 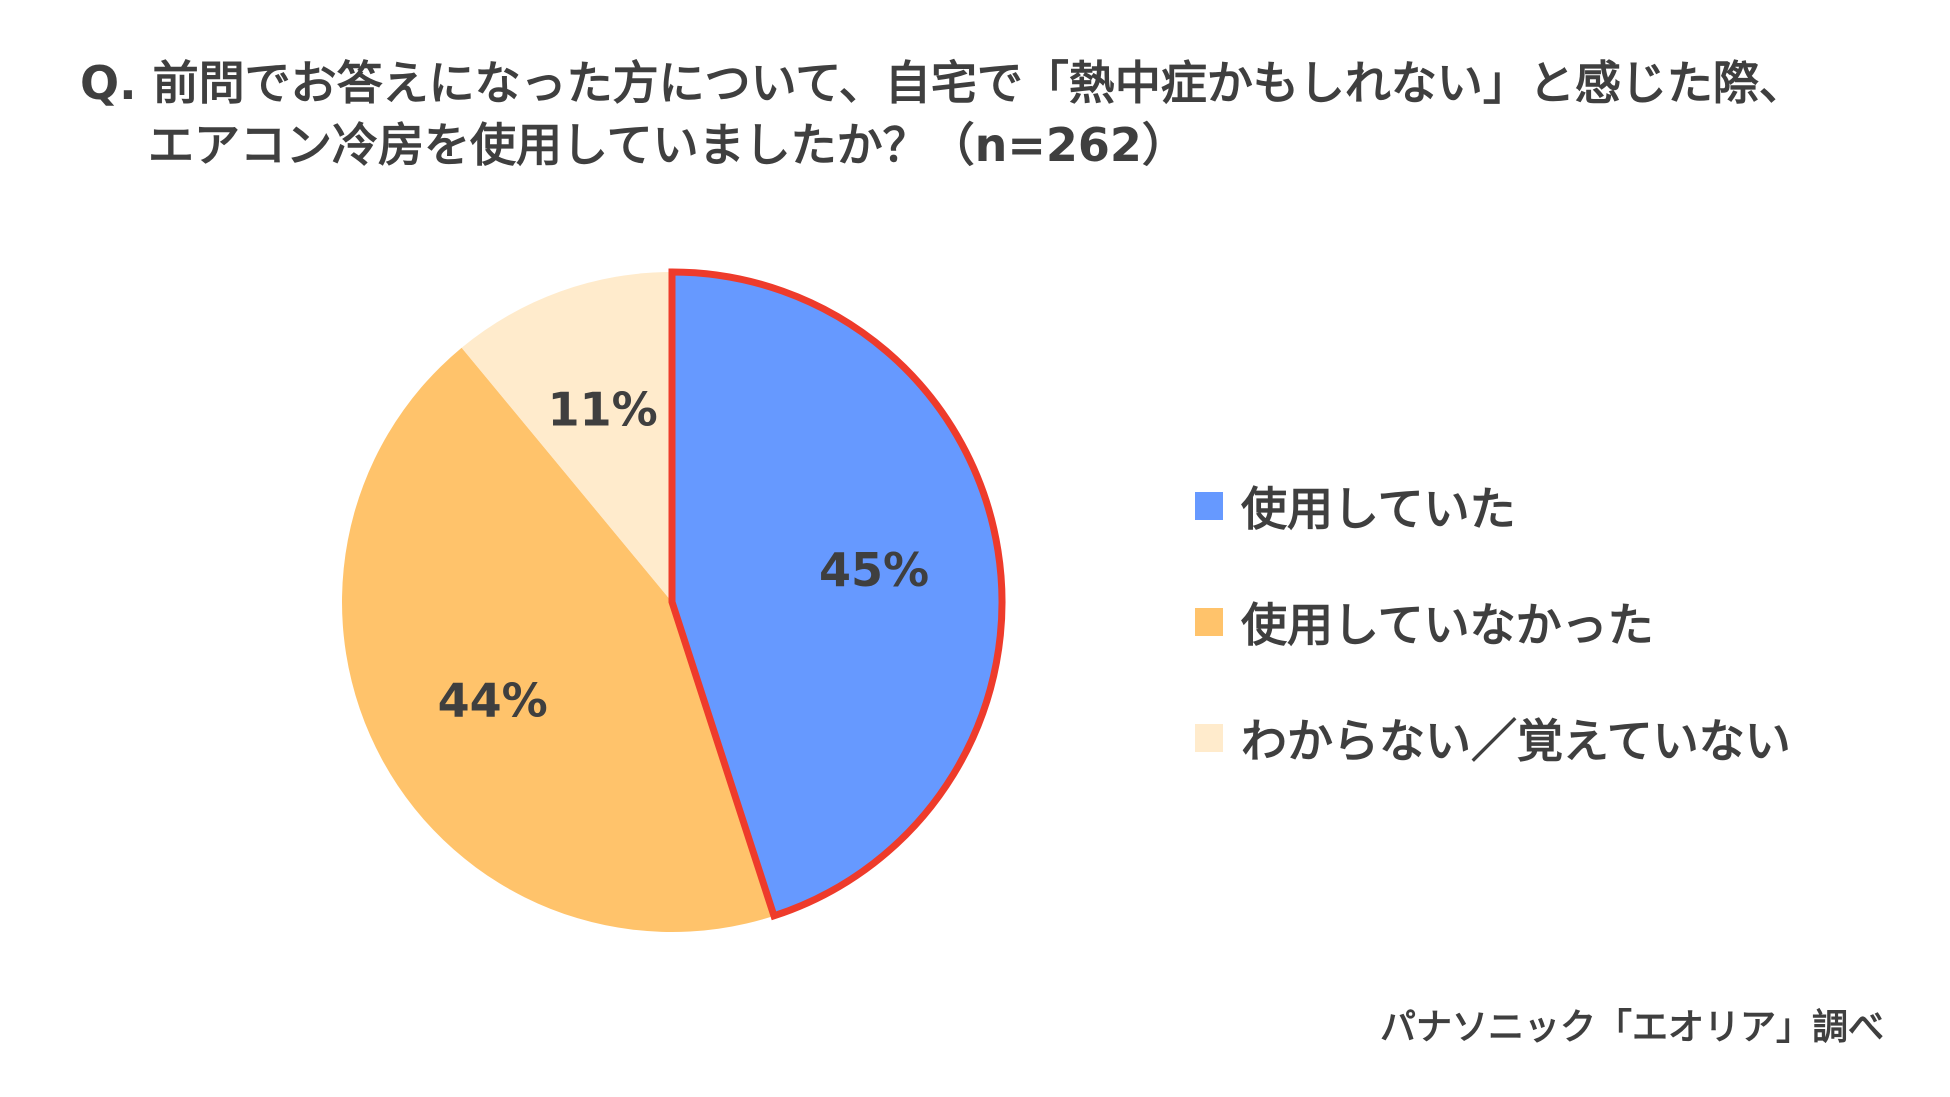 What do you see at coordinates (668, 145) in the screenshot?
I see `chart-title-line-2: エアコン冷房を使用していましたか？（n=262）` at bounding box center [668, 145].